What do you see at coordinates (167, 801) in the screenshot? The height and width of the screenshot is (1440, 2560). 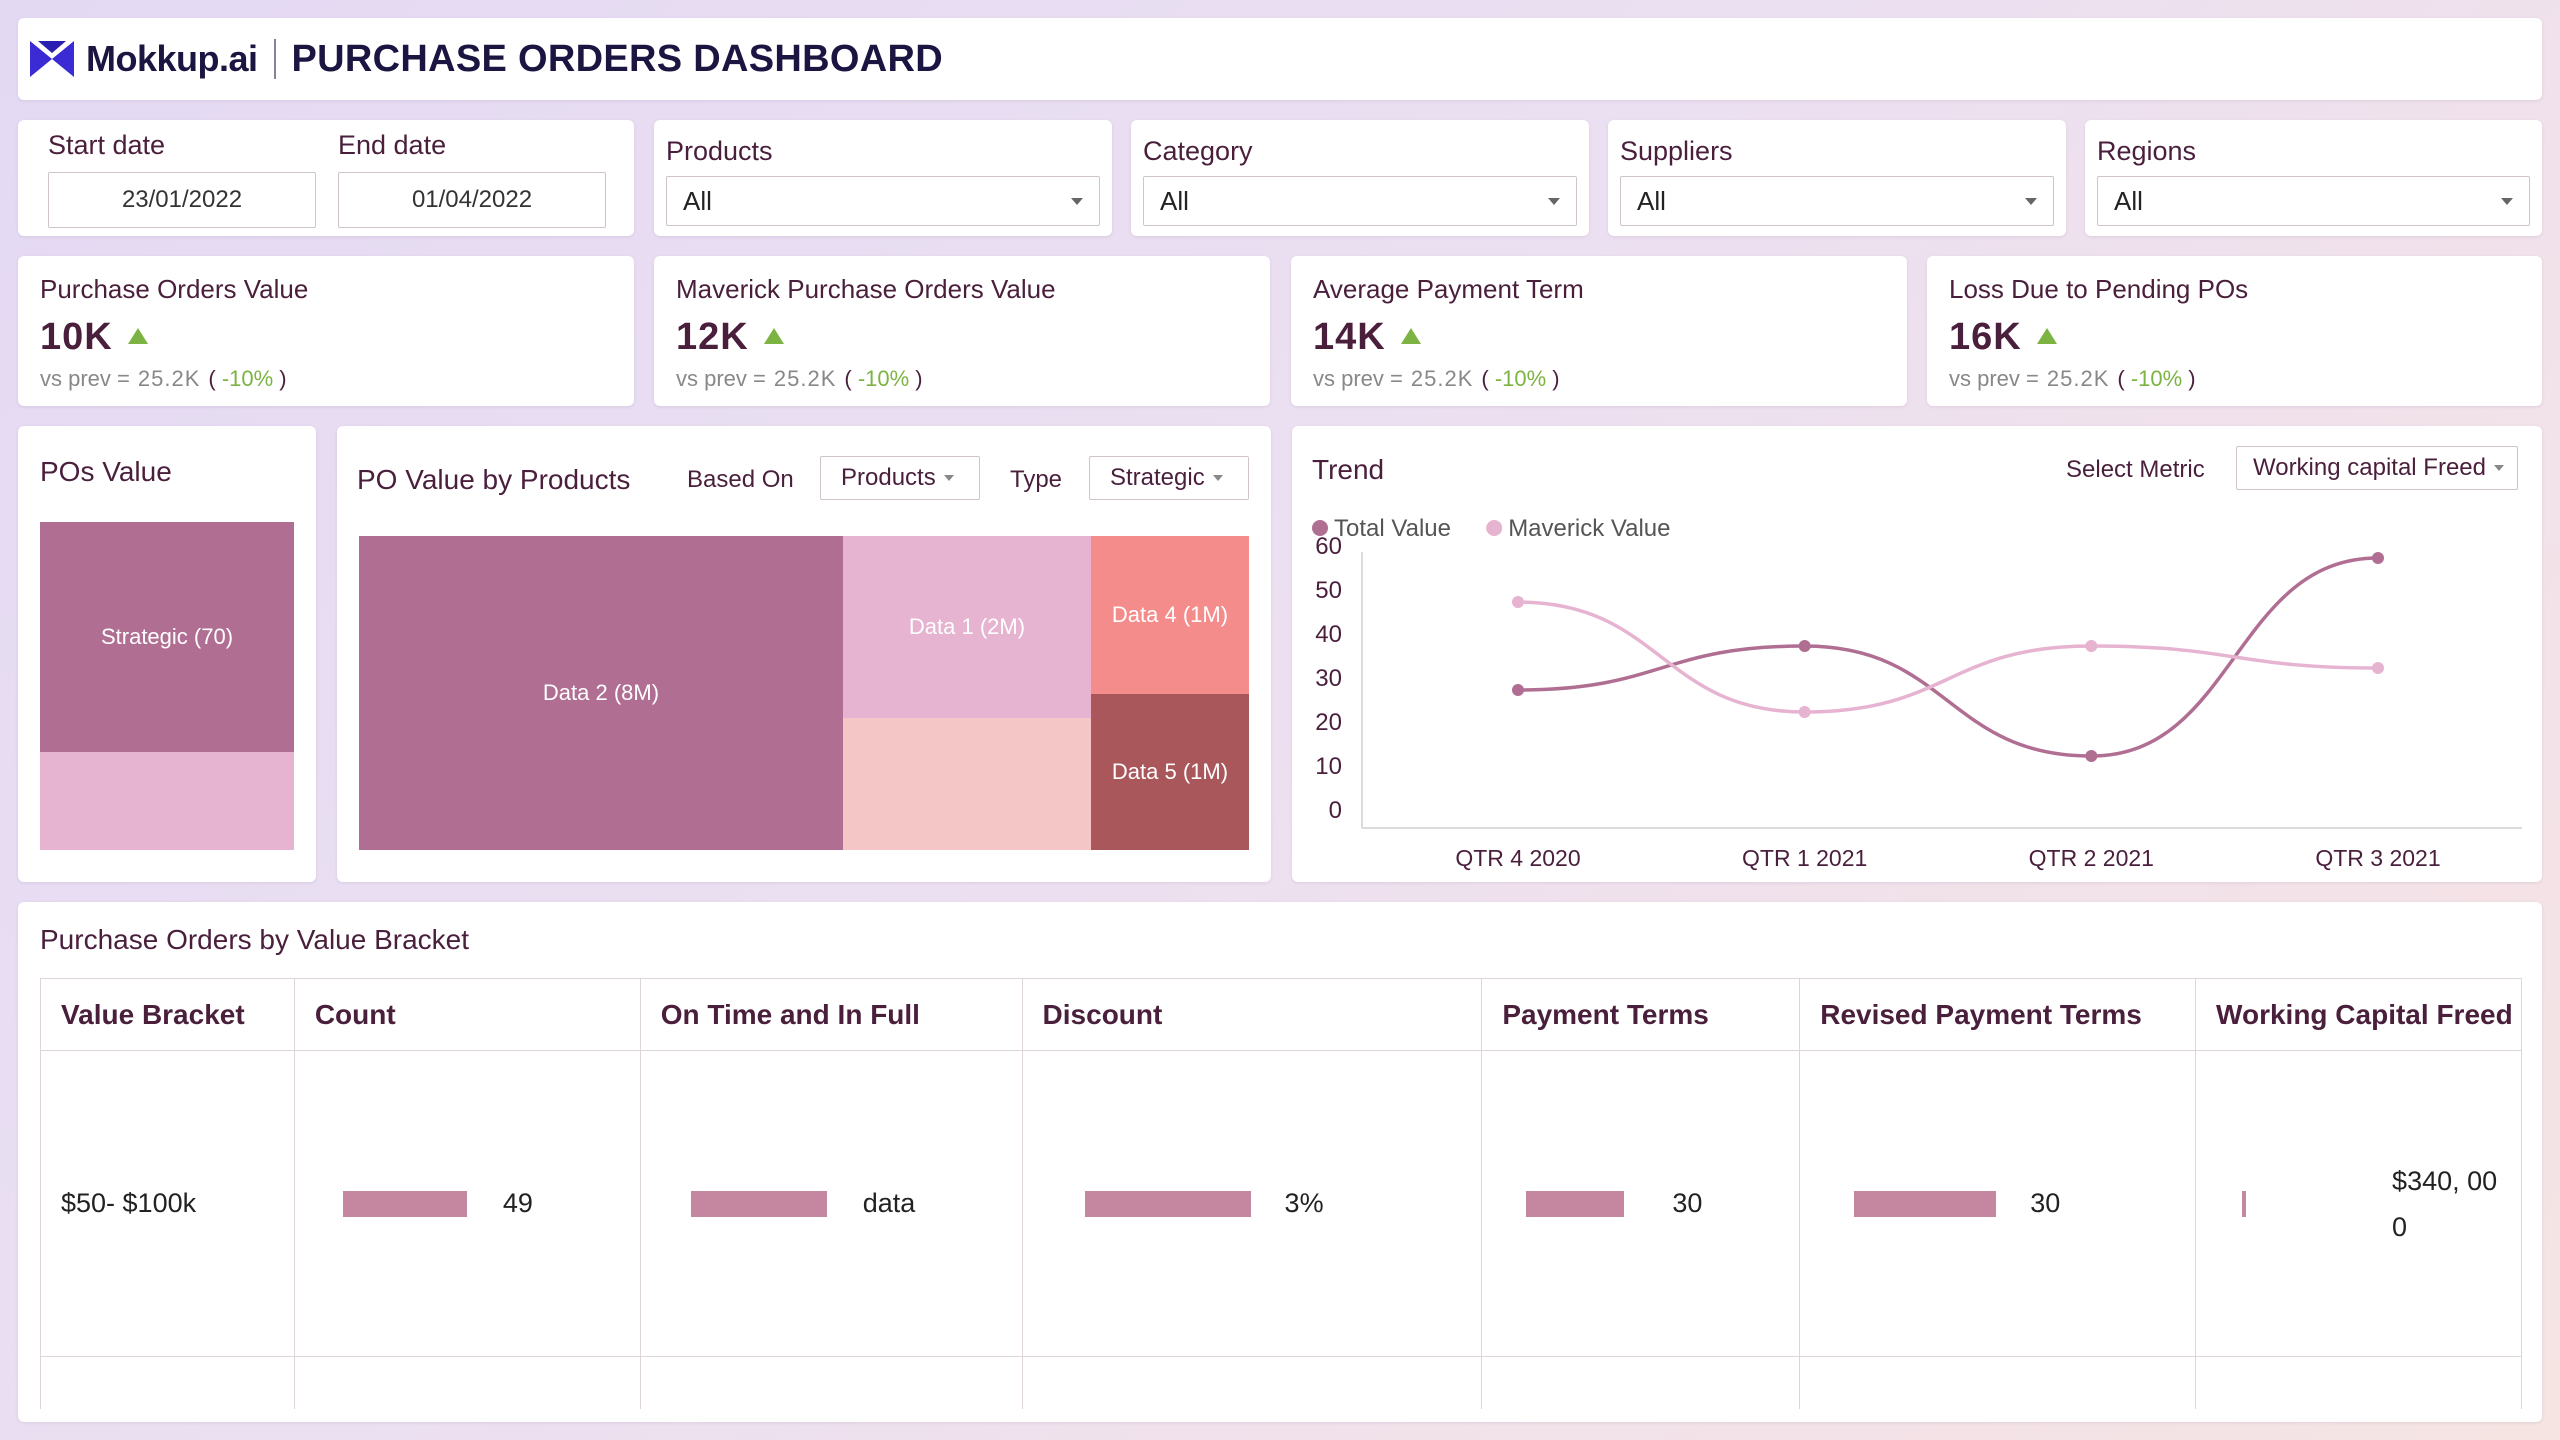 I see `pos-other-block` at bounding box center [167, 801].